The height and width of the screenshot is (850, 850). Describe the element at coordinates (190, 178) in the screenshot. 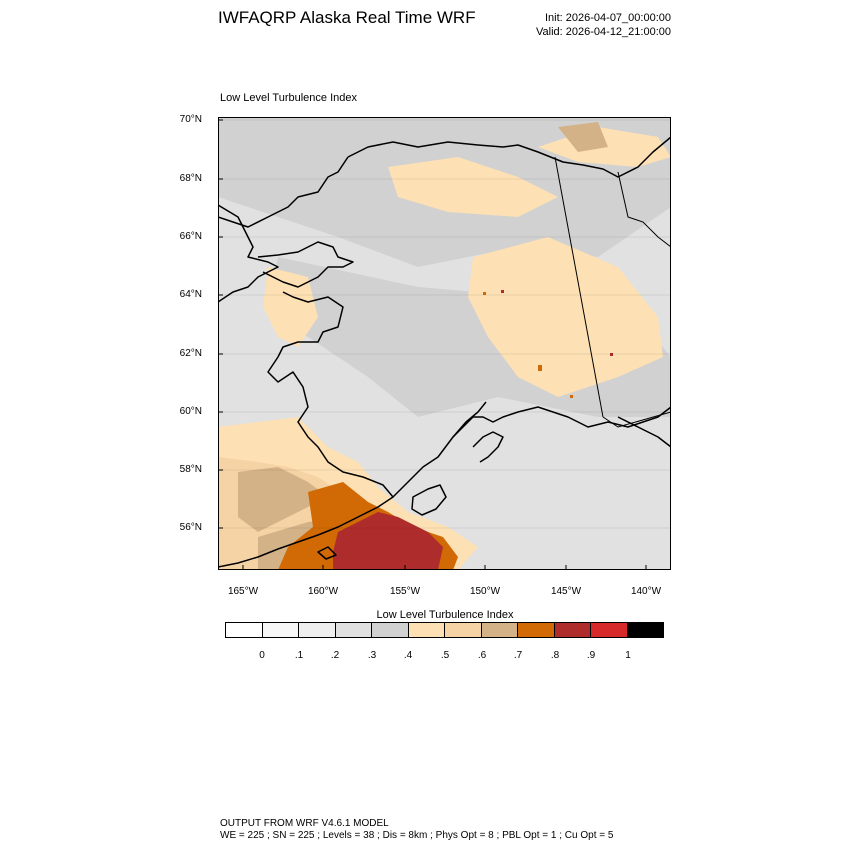

I see `lat-label-68: 68°N` at that location.